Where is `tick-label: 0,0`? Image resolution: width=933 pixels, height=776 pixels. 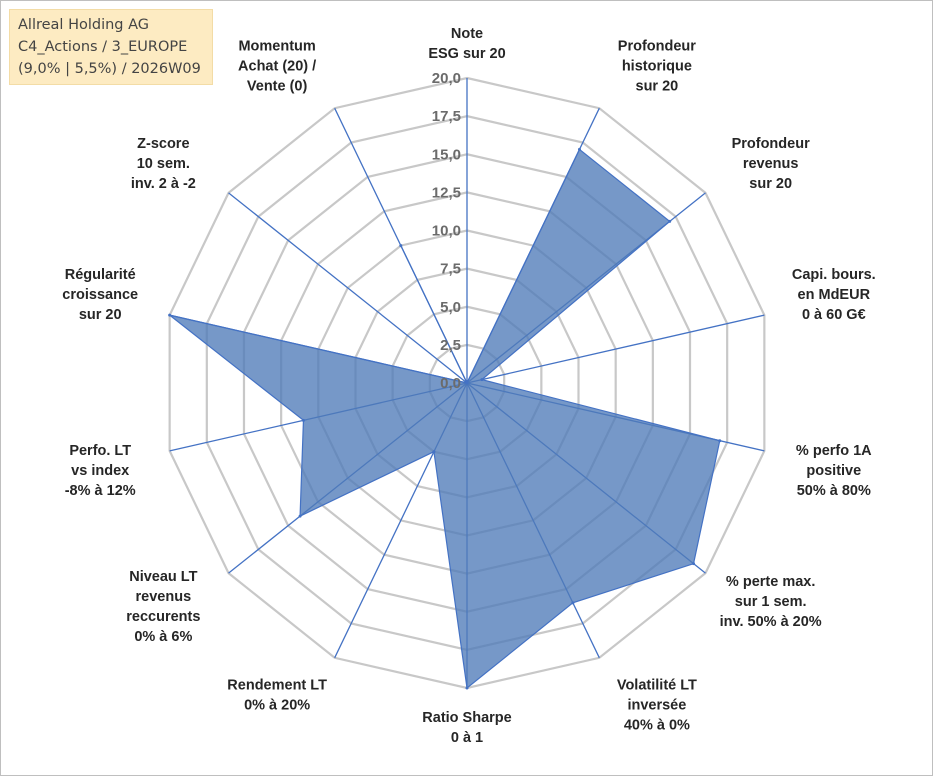
tick-label: 0,0 is located at coordinates (450, 383).